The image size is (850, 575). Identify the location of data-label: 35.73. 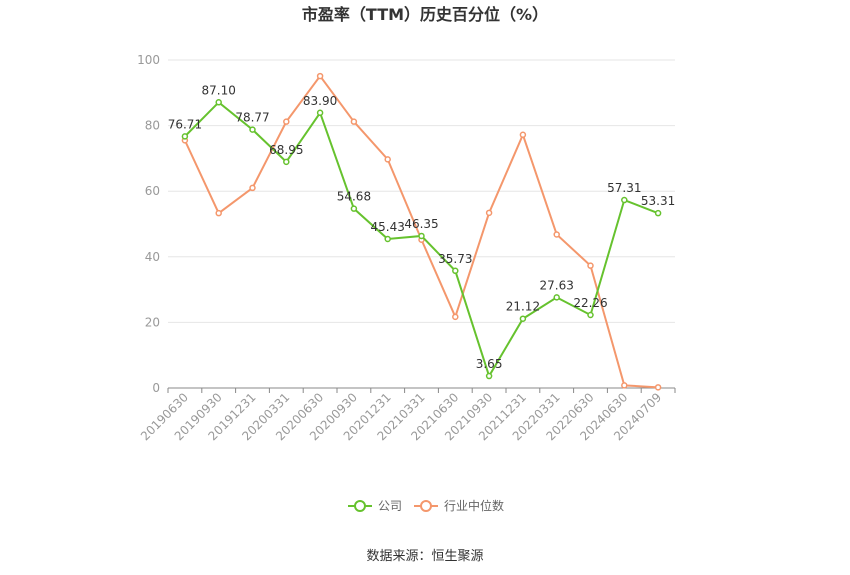
(455, 259).